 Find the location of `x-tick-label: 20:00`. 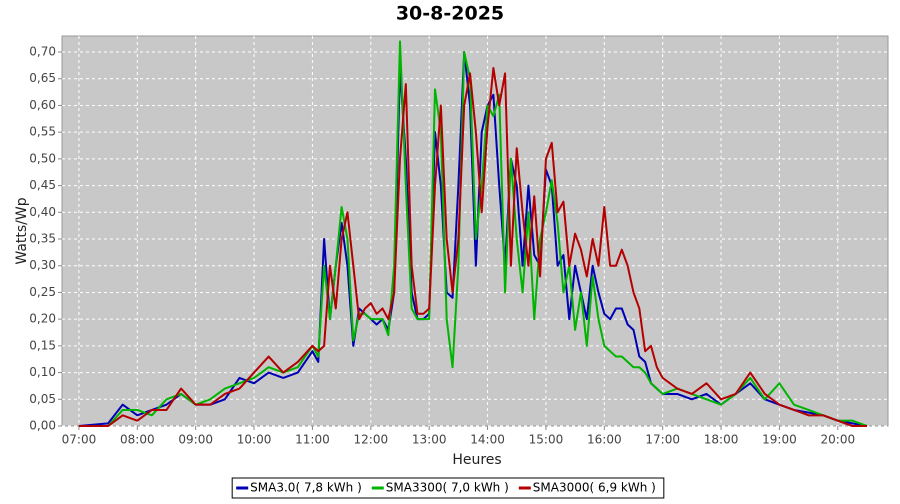

x-tick-label: 20:00 is located at coordinates (838, 440).